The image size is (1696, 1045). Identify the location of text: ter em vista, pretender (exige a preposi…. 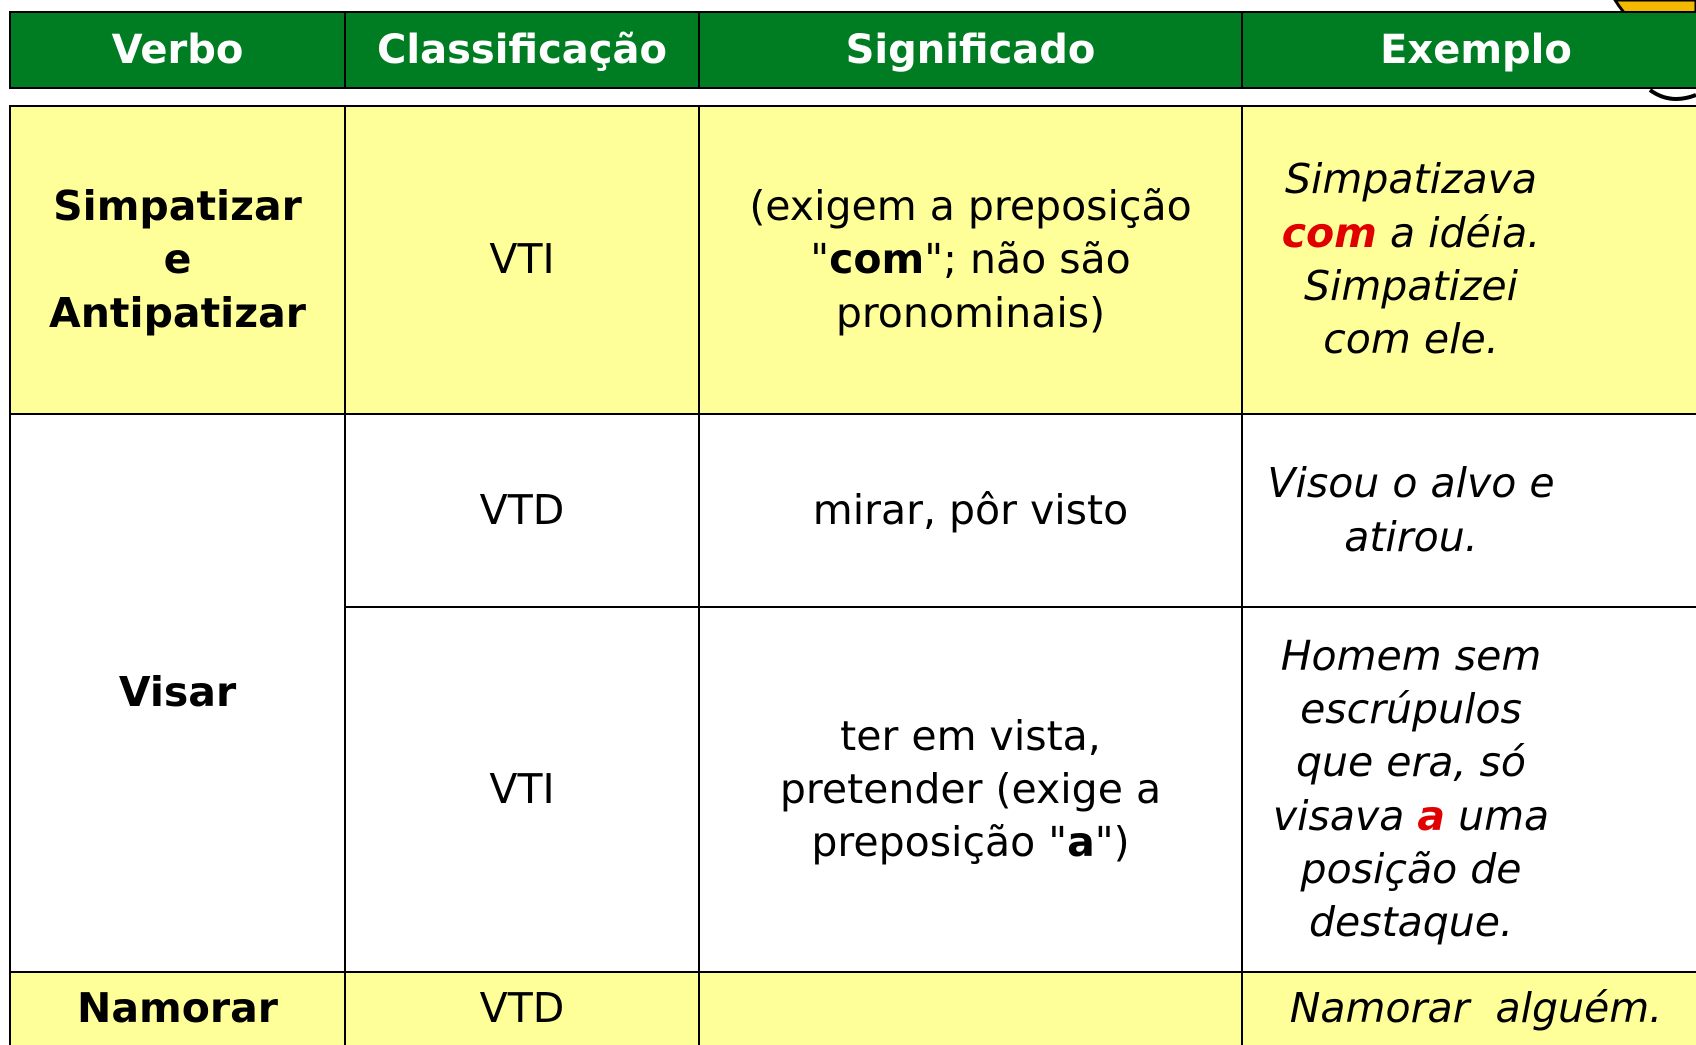
(970, 789).